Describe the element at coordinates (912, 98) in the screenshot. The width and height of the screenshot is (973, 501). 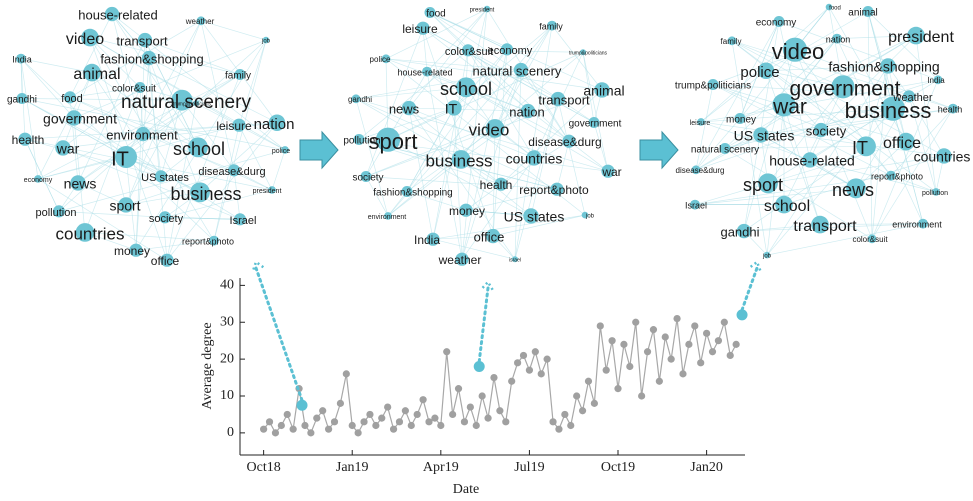
I see `network-label: weather` at that location.